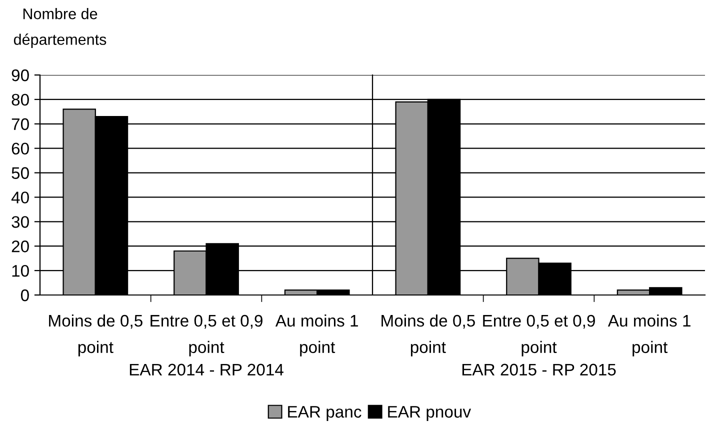 This screenshot has width=711, height=436. I want to click on legend-label: EAR pnouv, so click(430, 413).